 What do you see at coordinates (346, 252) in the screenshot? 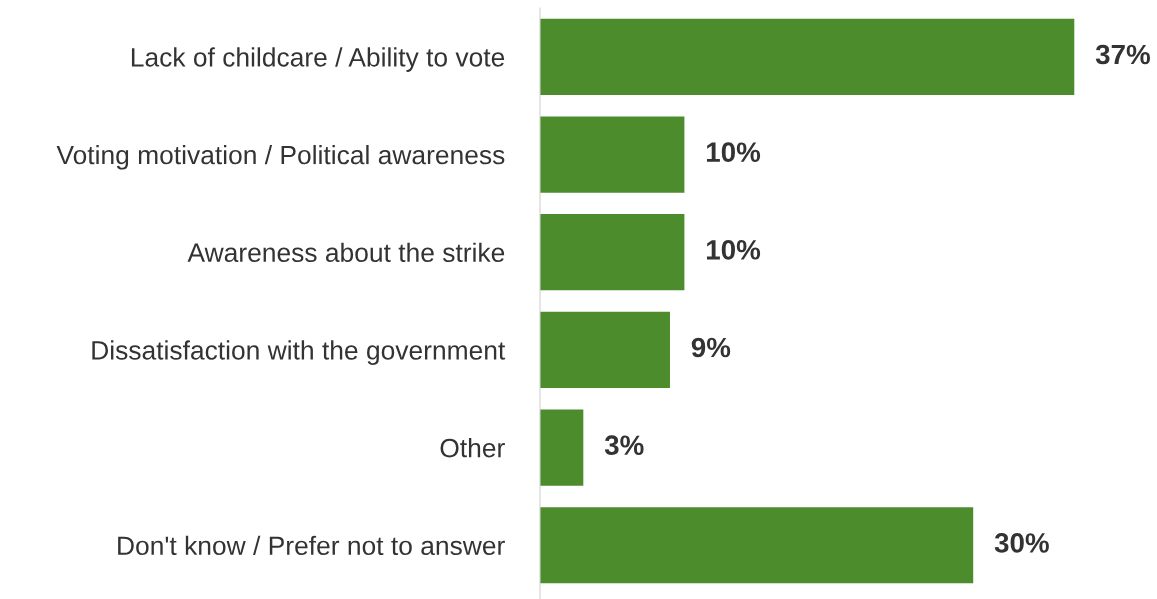
I see `y-tick-label: Awareness about the strike` at bounding box center [346, 252].